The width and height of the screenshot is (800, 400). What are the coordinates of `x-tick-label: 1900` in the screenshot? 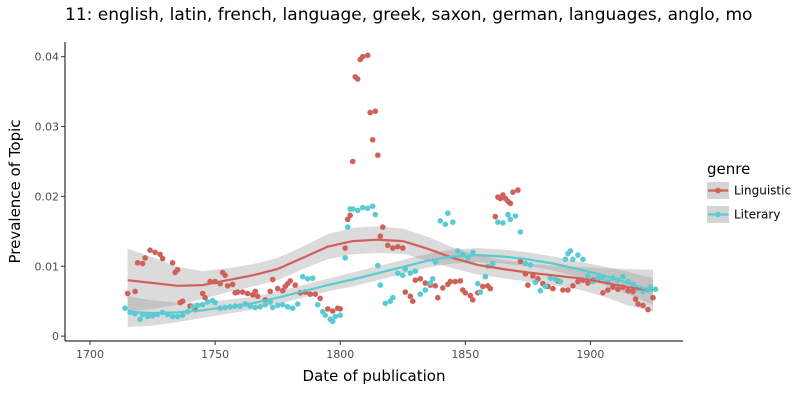 It's located at (590, 354).